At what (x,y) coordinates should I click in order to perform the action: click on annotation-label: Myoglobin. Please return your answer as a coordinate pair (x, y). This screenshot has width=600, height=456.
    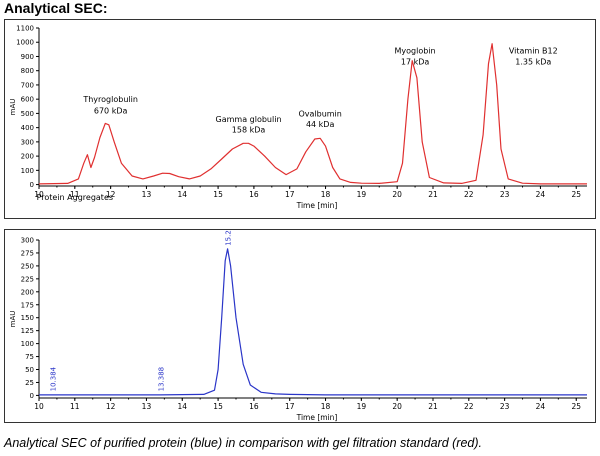
    Looking at the image, I should click on (415, 51).